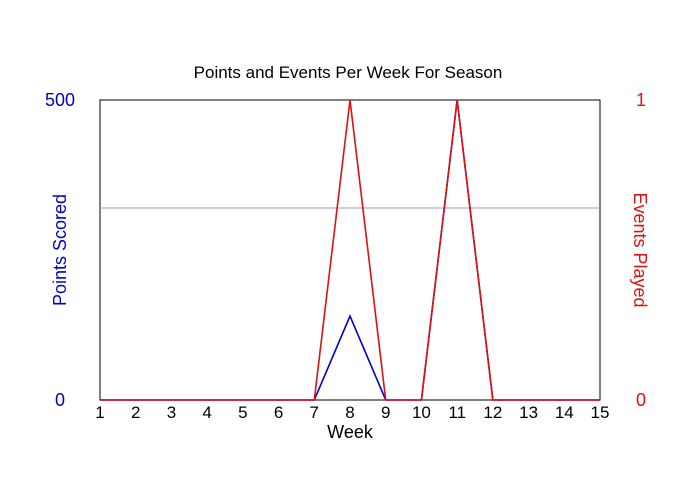 The height and width of the screenshot is (500, 700). What do you see at coordinates (528, 412) in the screenshot?
I see `x-tick-label: 13` at bounding box center [528, 412].